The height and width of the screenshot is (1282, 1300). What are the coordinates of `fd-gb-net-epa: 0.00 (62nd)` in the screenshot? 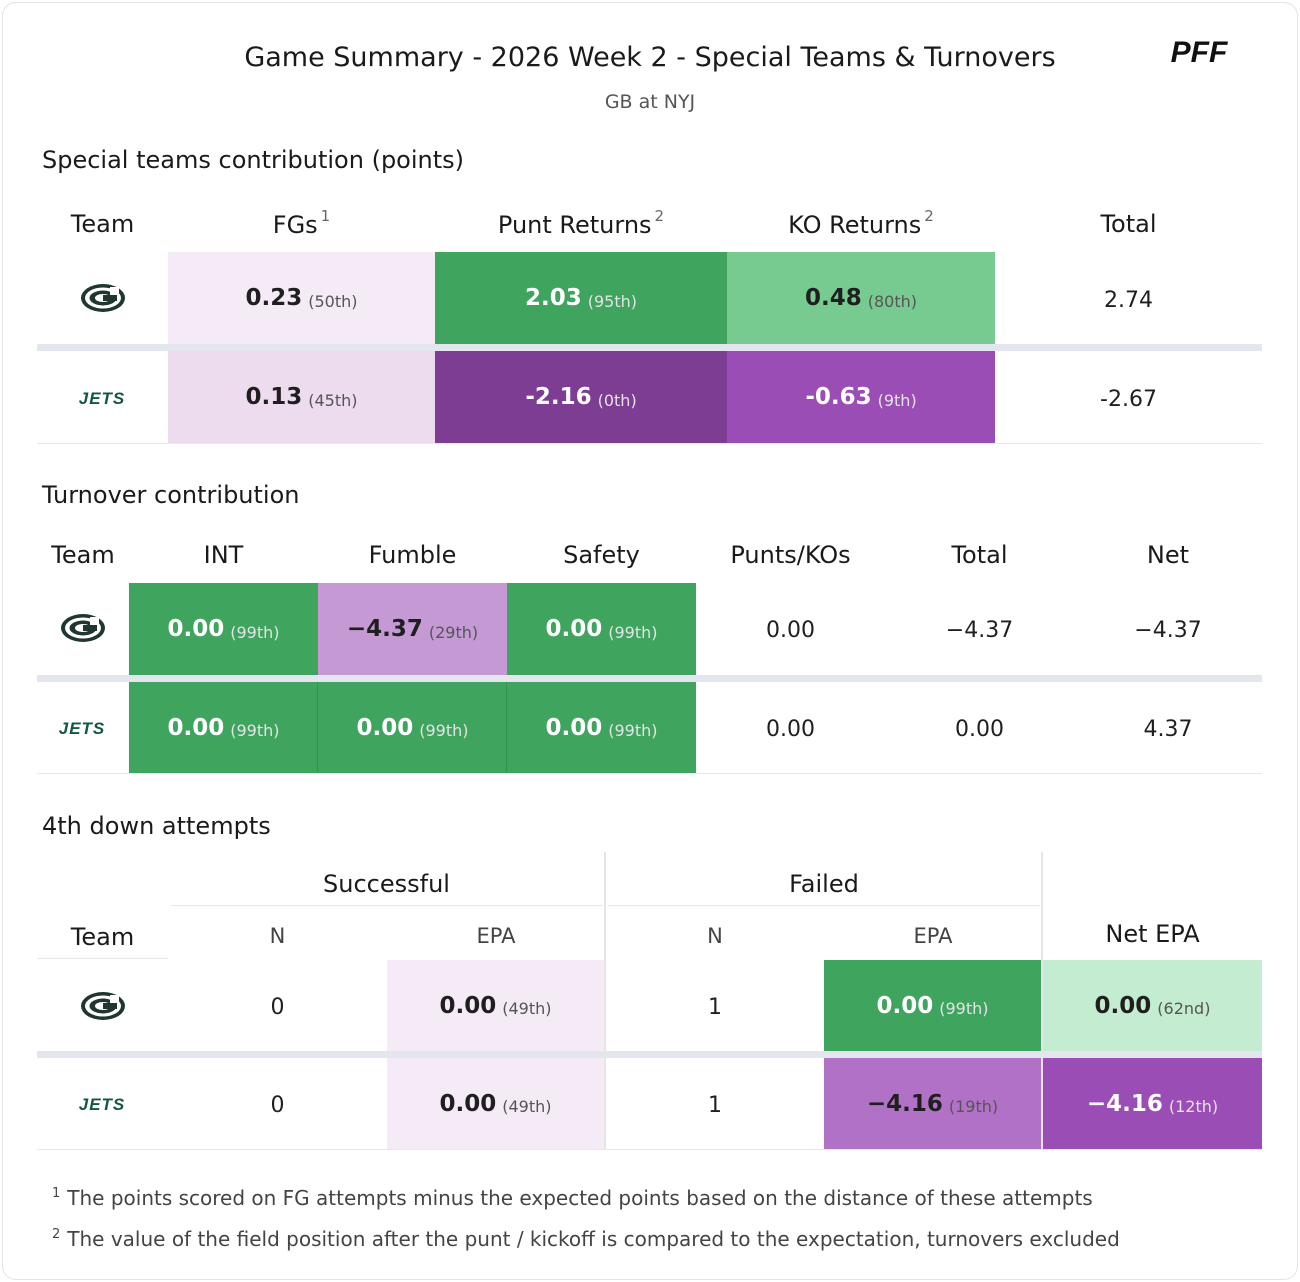 It's located at (1152, 1005).